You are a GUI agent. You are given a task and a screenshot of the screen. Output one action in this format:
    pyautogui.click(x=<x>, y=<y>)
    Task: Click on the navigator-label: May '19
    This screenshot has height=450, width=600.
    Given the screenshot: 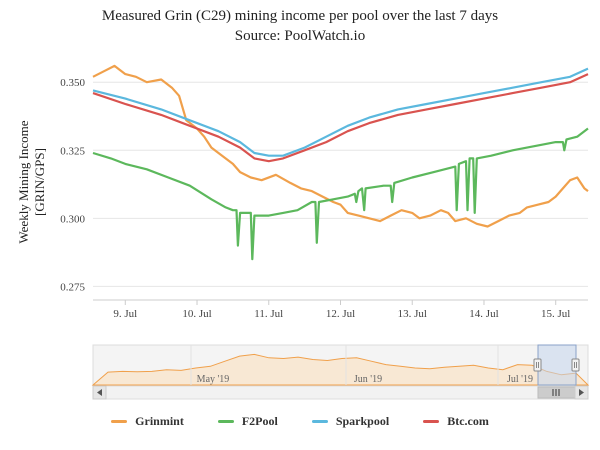 What is the action you would take?
    pyautogui.click(x=213, y=379)
    